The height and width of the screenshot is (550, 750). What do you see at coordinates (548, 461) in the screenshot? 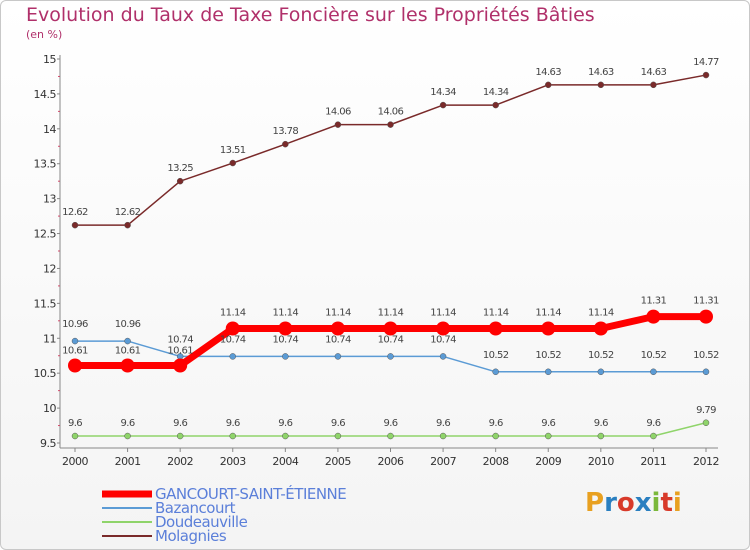
I see `x-tick-label: 2009` at bounding box center [548, 461].